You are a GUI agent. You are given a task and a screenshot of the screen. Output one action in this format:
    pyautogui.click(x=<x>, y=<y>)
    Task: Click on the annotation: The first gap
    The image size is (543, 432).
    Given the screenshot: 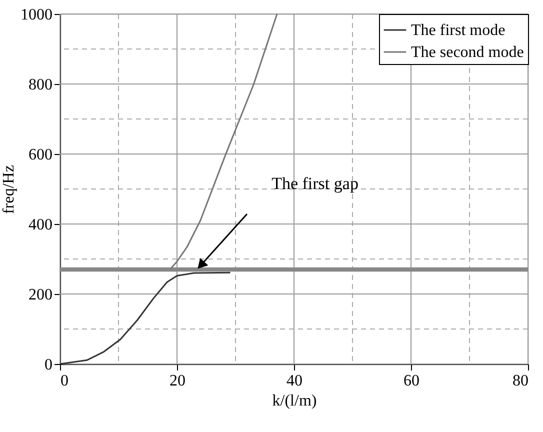 What is the action you would take?
    pyautogui.click(x=315, y=183)
    